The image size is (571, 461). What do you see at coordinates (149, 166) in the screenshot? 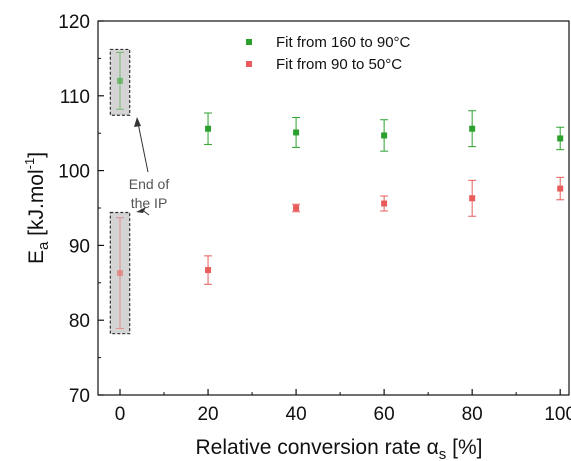
I see `annotation: End of the IP` at bounding box center [149, 166].